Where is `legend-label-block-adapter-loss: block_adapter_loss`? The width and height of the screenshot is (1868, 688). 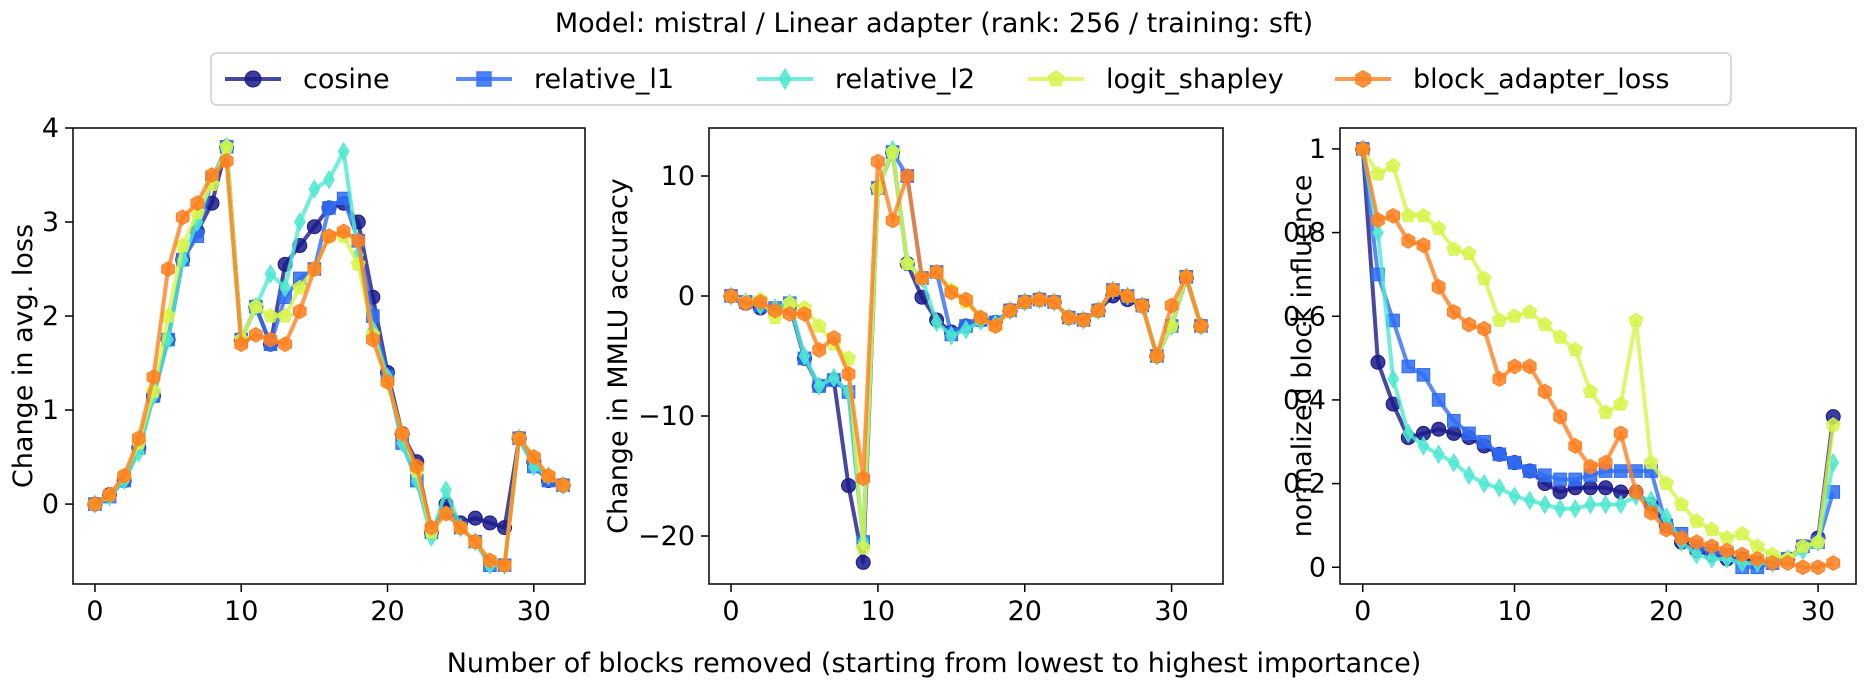
legend-label-block-adapter-loss: block_adapter_loss is located at coordinates (1541, 79).